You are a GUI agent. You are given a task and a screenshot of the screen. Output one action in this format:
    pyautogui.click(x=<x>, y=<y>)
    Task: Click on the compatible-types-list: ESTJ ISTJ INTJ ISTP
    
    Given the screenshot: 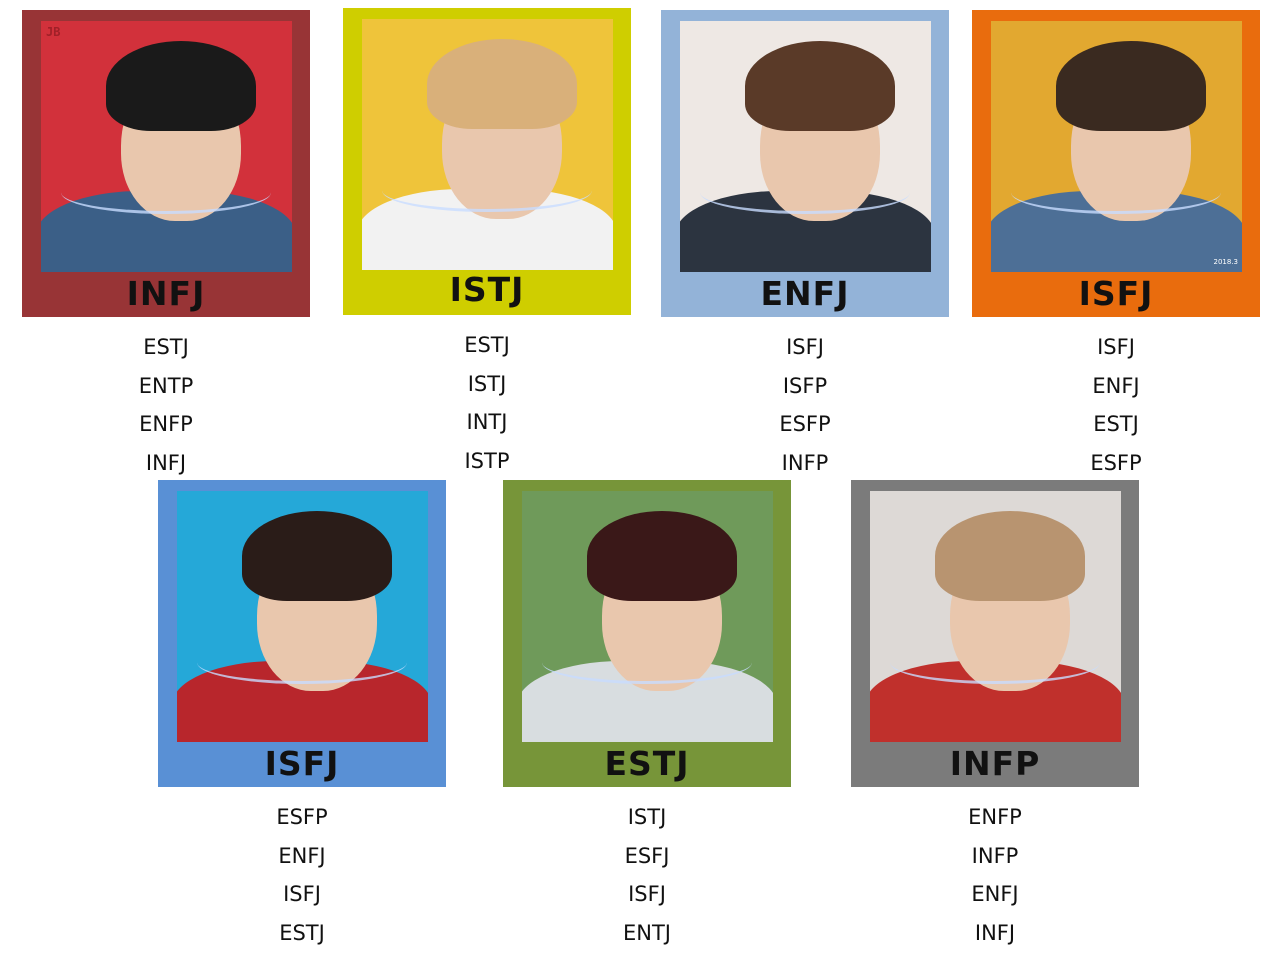 What is the action you would take?
    pyautogui.click(x=487, y=403)
    